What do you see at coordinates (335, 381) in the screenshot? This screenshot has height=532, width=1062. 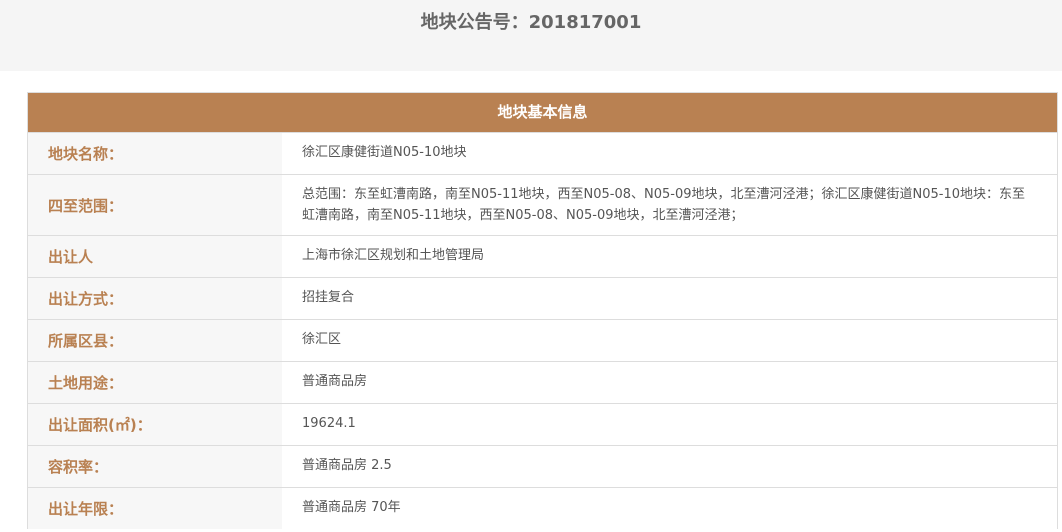 I see `row-value: 普通商品房` at bounding box center [335, 381].